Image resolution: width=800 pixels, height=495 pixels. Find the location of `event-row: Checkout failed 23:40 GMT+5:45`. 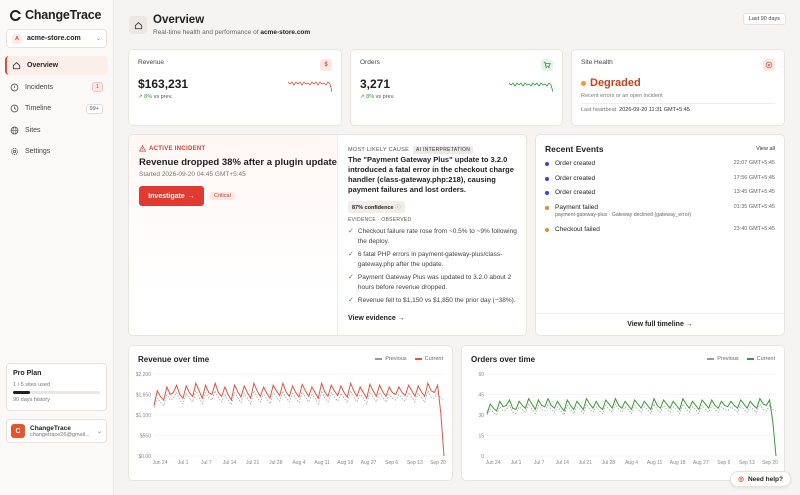

event-row: Checkout failed 23:40 GMT+5:45 is located at coordinates (660, 233).